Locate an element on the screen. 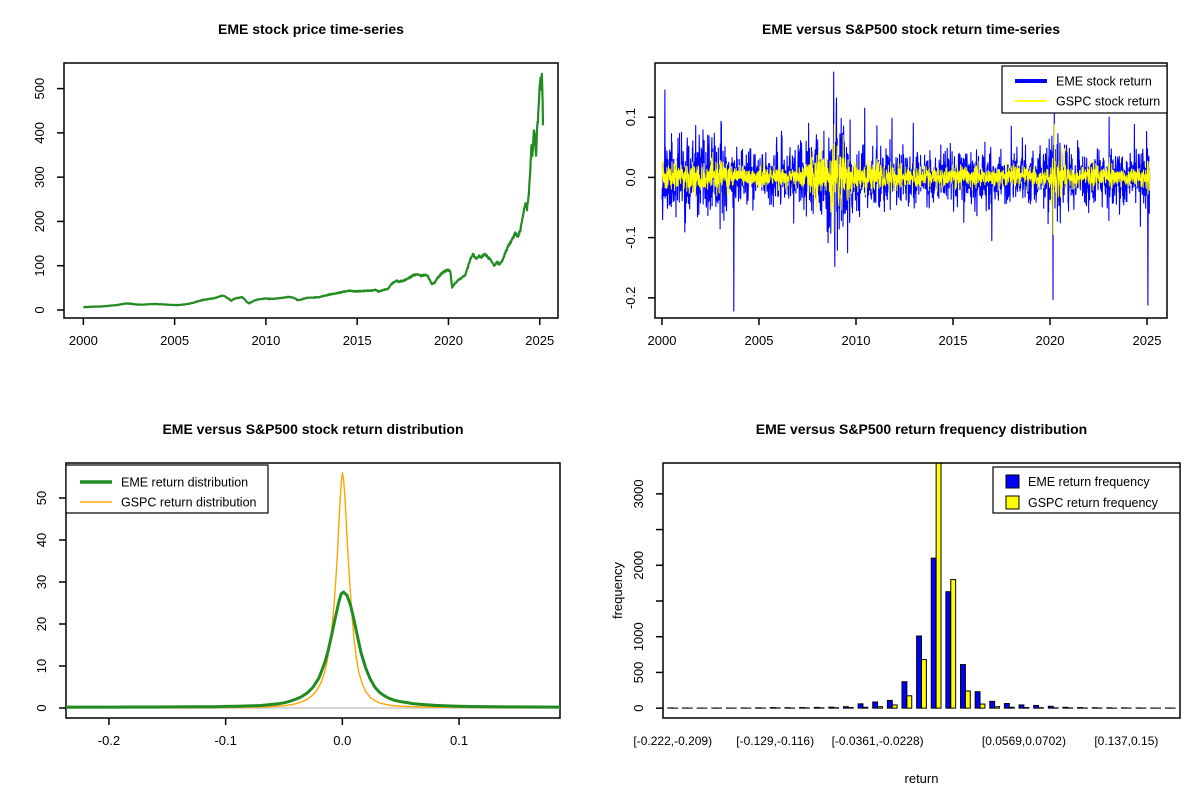 This screenshot has width=1200, height=800. price-line is located at coordinates (313, 190).